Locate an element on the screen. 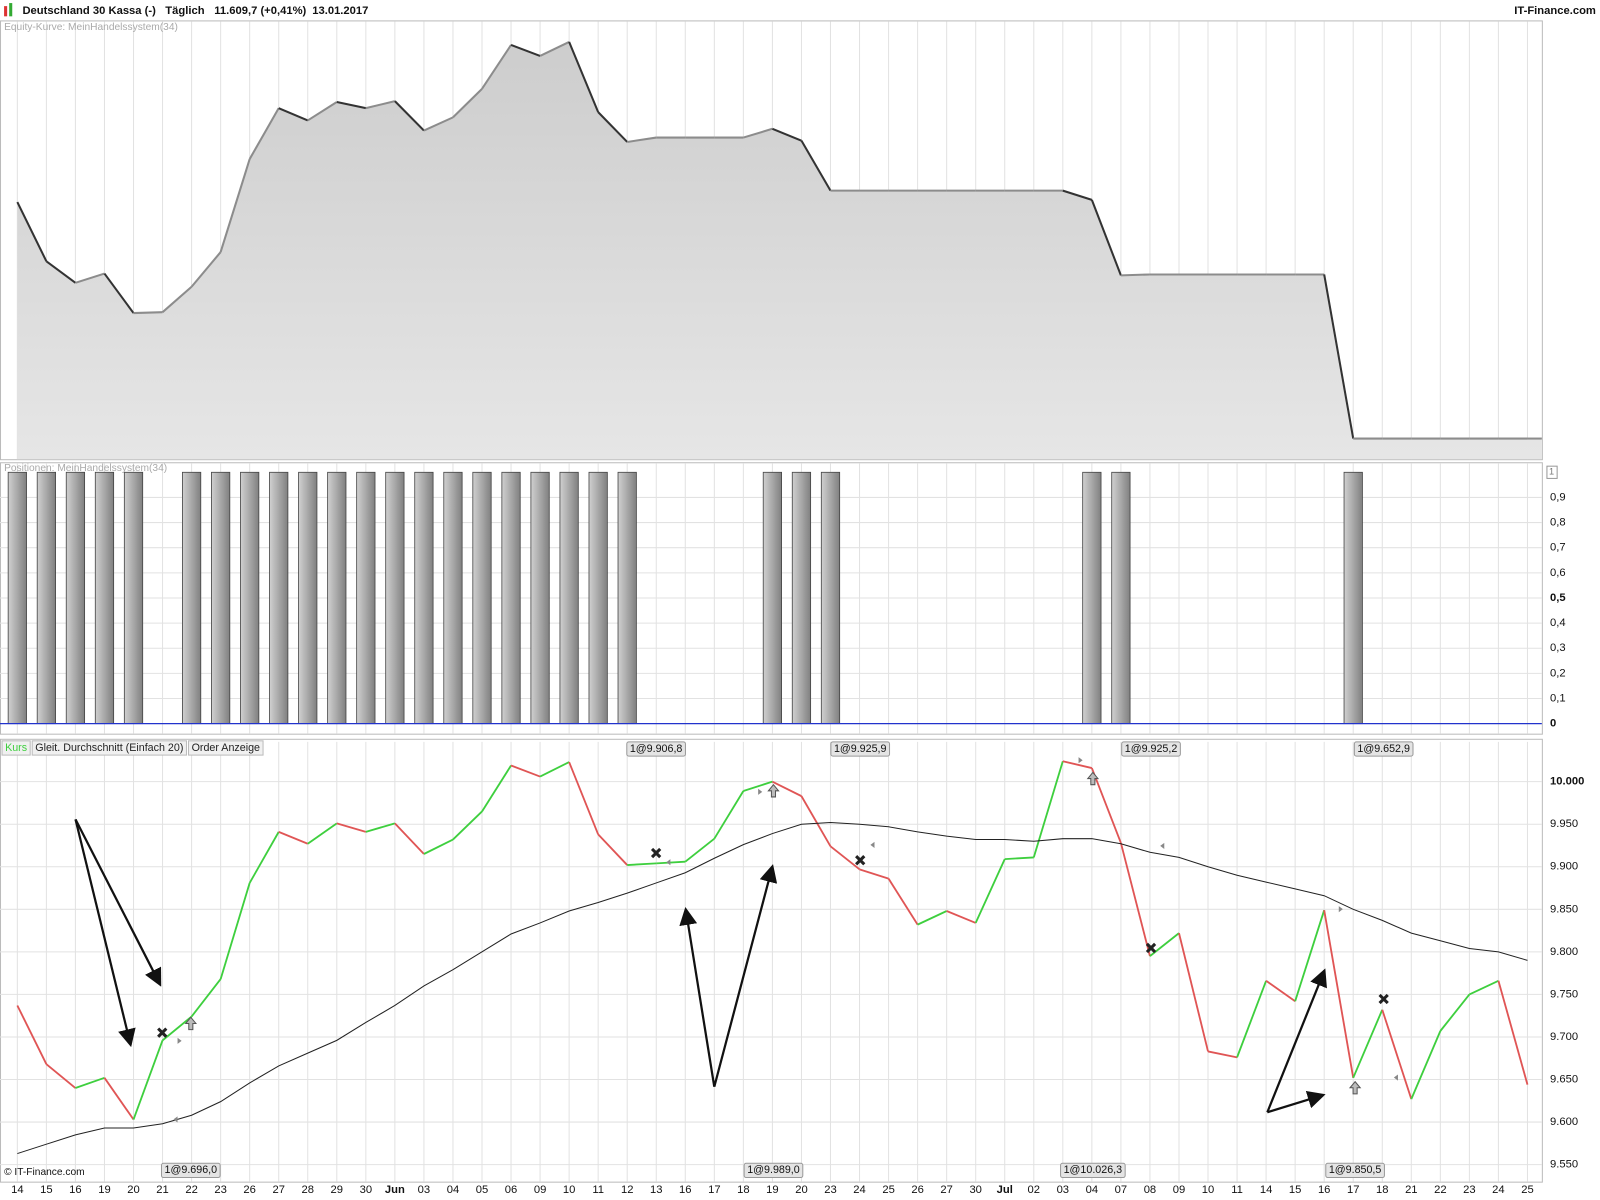  x-tick-label: 15 is located at coordinates (1295, 1190).